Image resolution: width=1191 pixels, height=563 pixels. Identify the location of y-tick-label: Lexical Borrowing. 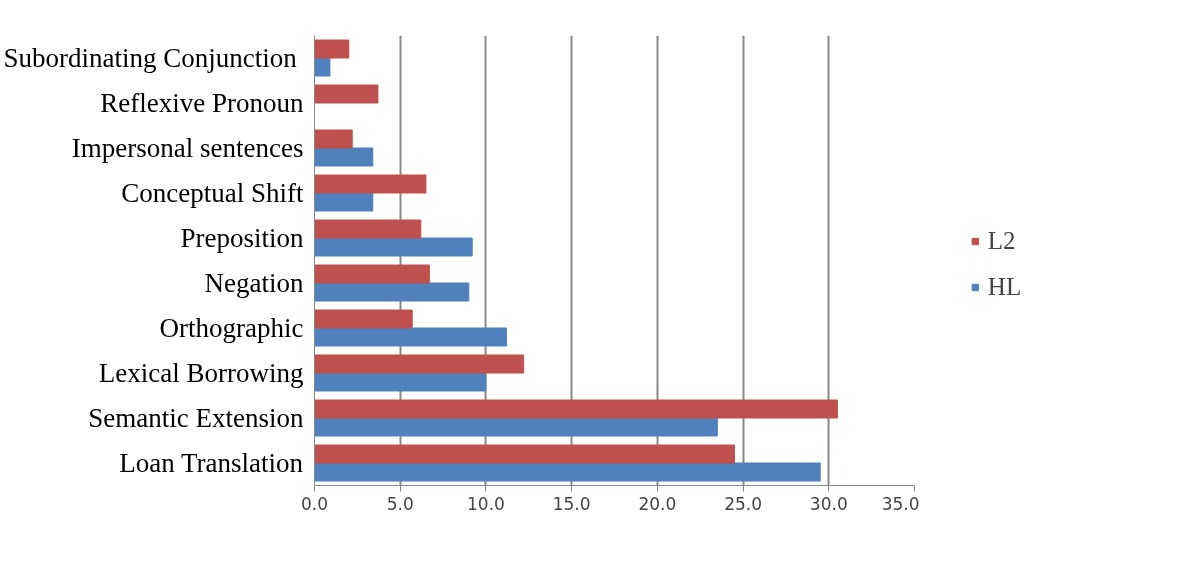
(201, 373).